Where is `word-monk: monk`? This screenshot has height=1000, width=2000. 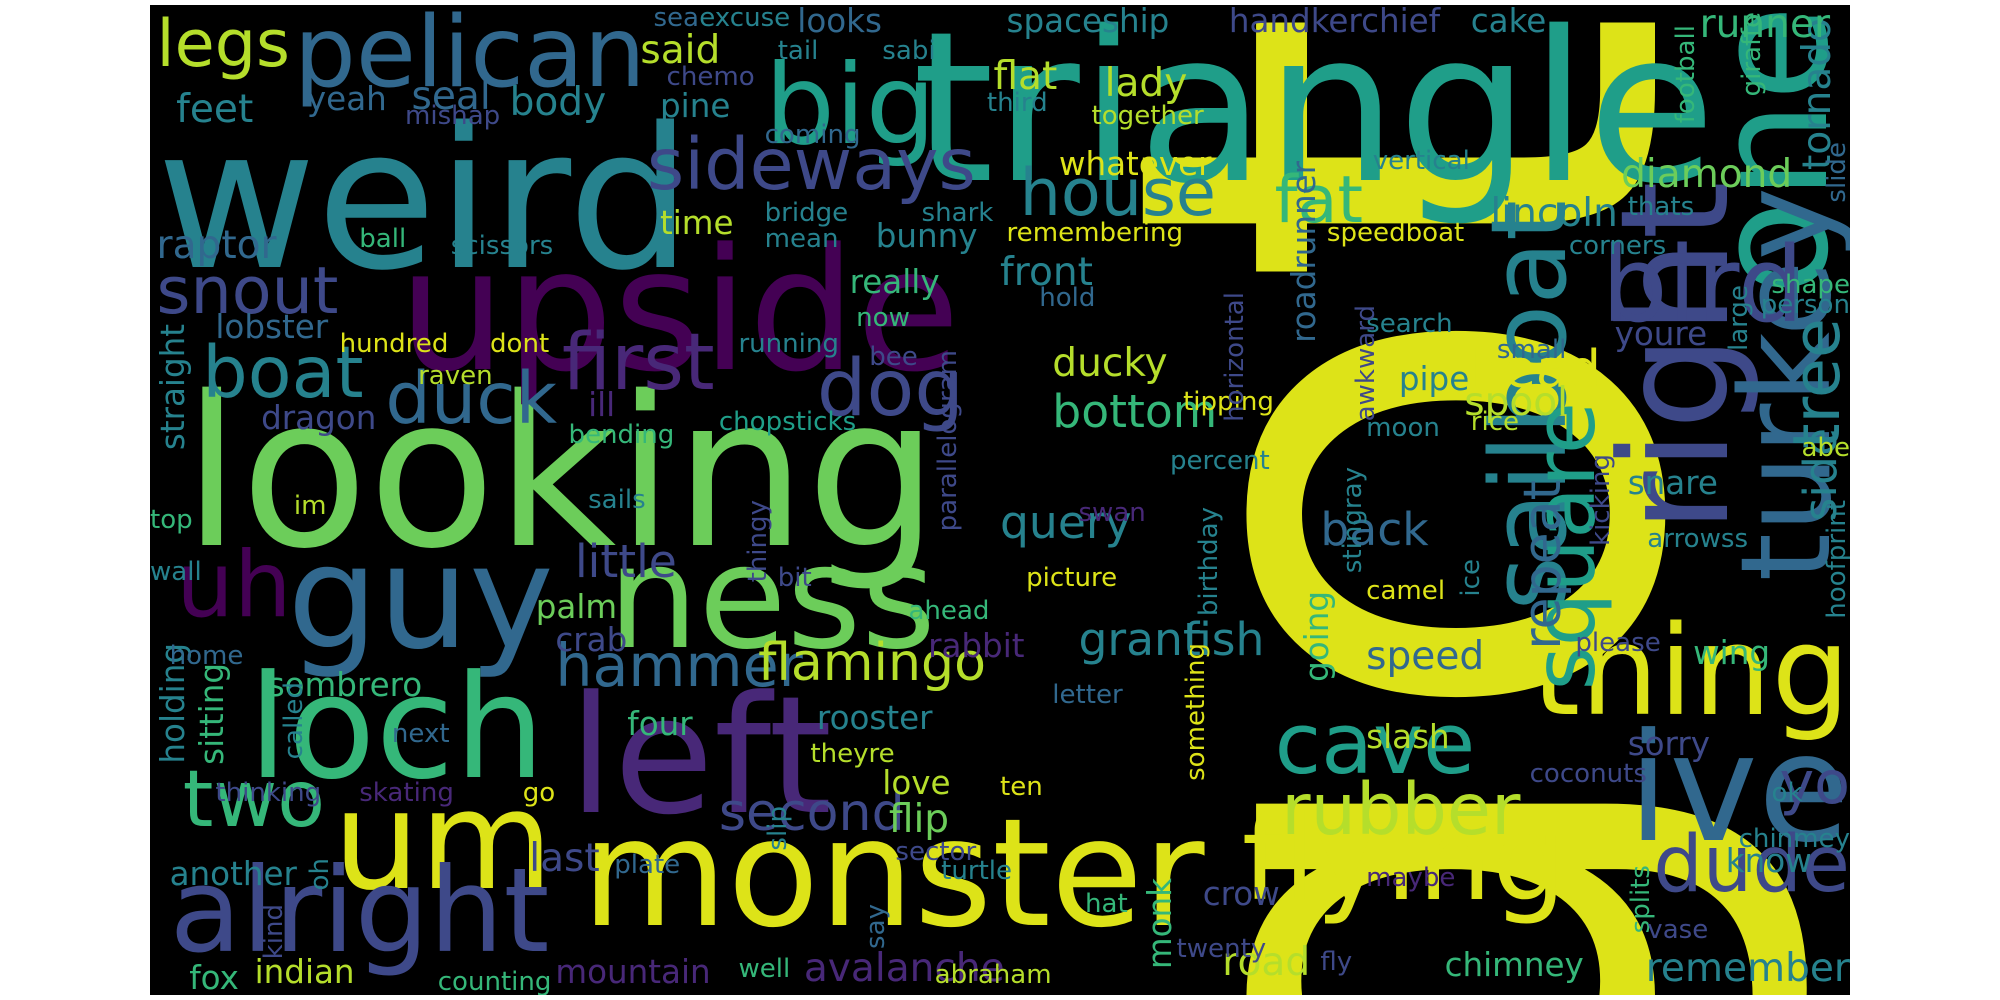
word-monk: monk is located at coordinates (1159, 923).